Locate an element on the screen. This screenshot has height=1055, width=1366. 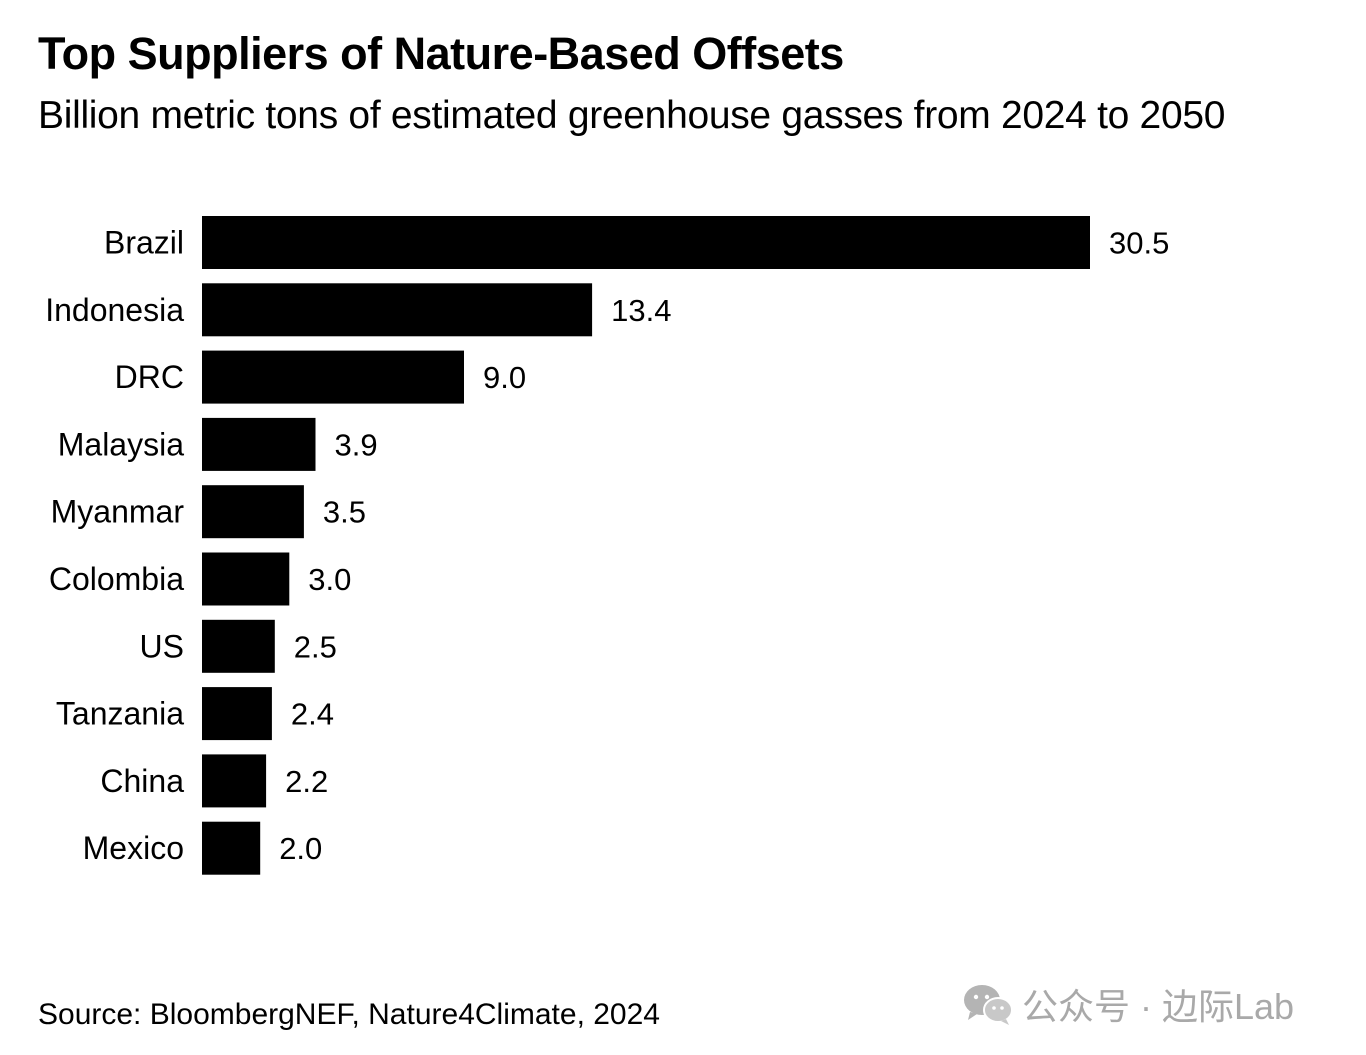
value-label-myanmar: 3.5 is located at coordinates (344, 512).